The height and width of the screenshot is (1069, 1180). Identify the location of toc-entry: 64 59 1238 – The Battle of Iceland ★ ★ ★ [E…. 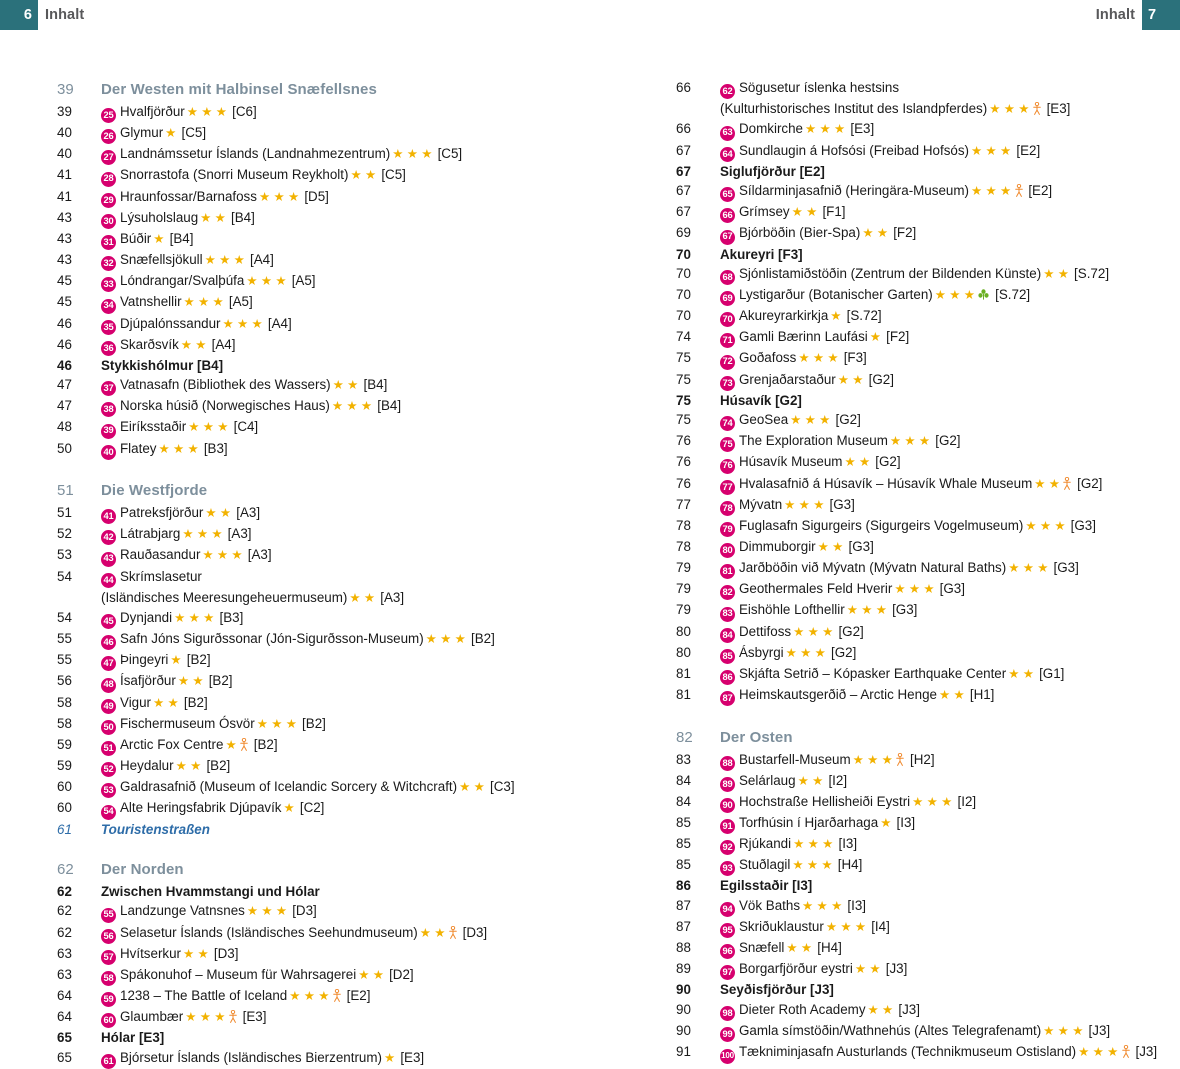
(323, 997).